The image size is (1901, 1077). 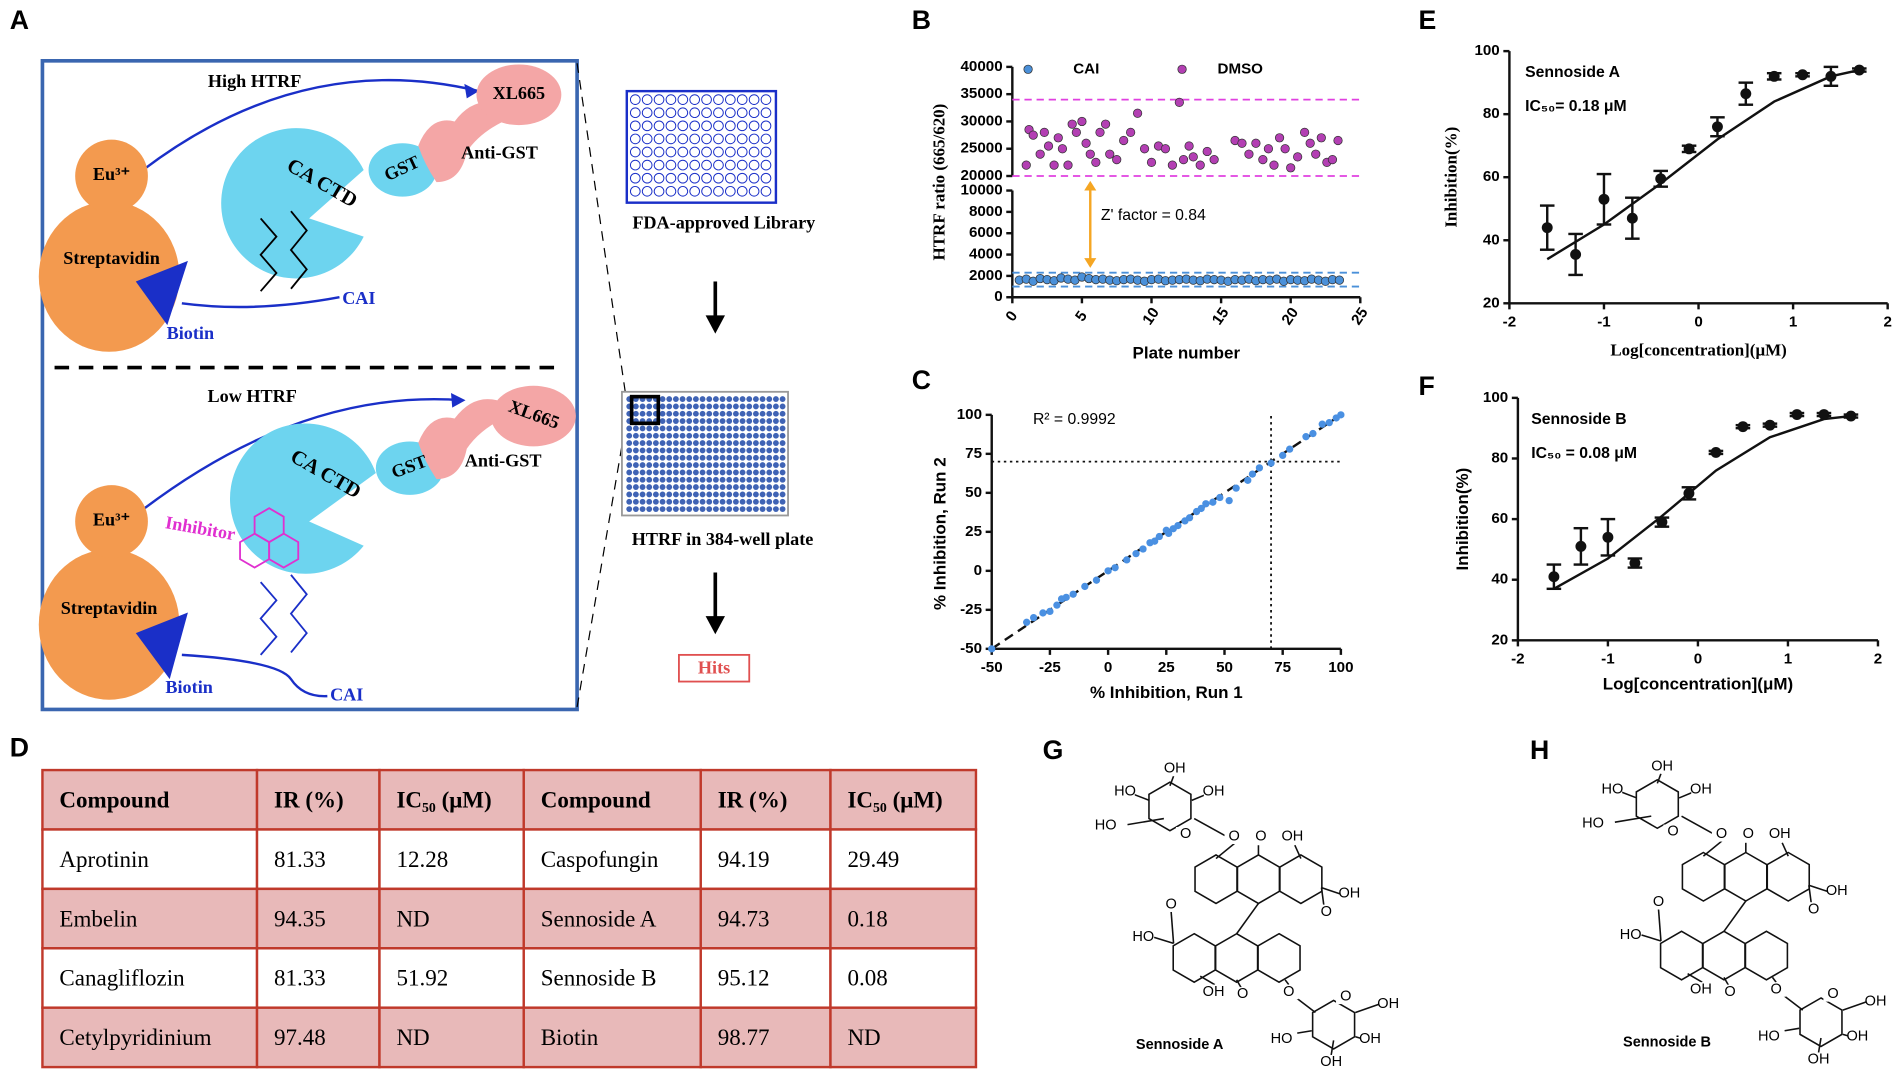 I want to click on lipid, so click(x=268, y=618).